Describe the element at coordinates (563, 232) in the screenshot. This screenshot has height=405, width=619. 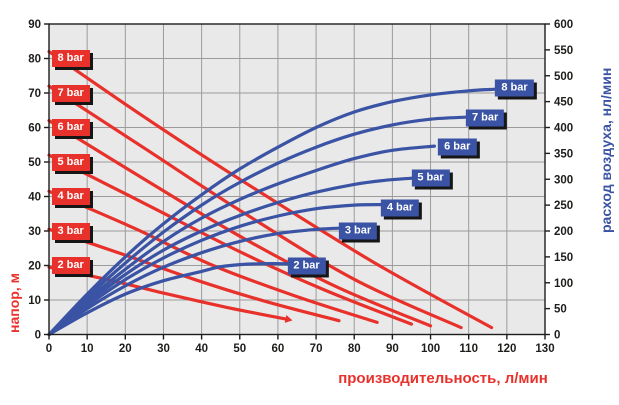
I see `right-tick-label: 200` at that location.